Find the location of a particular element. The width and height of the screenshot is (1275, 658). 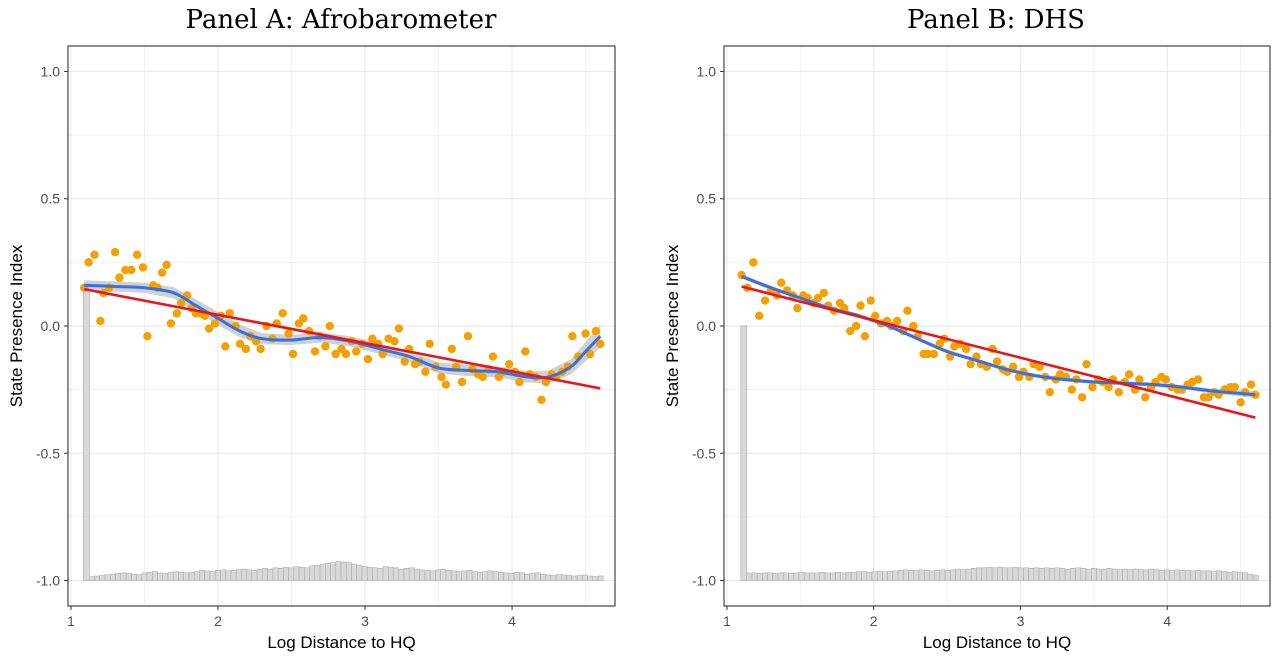

x-tick-label: 1 is located at coordinates (727, 621).